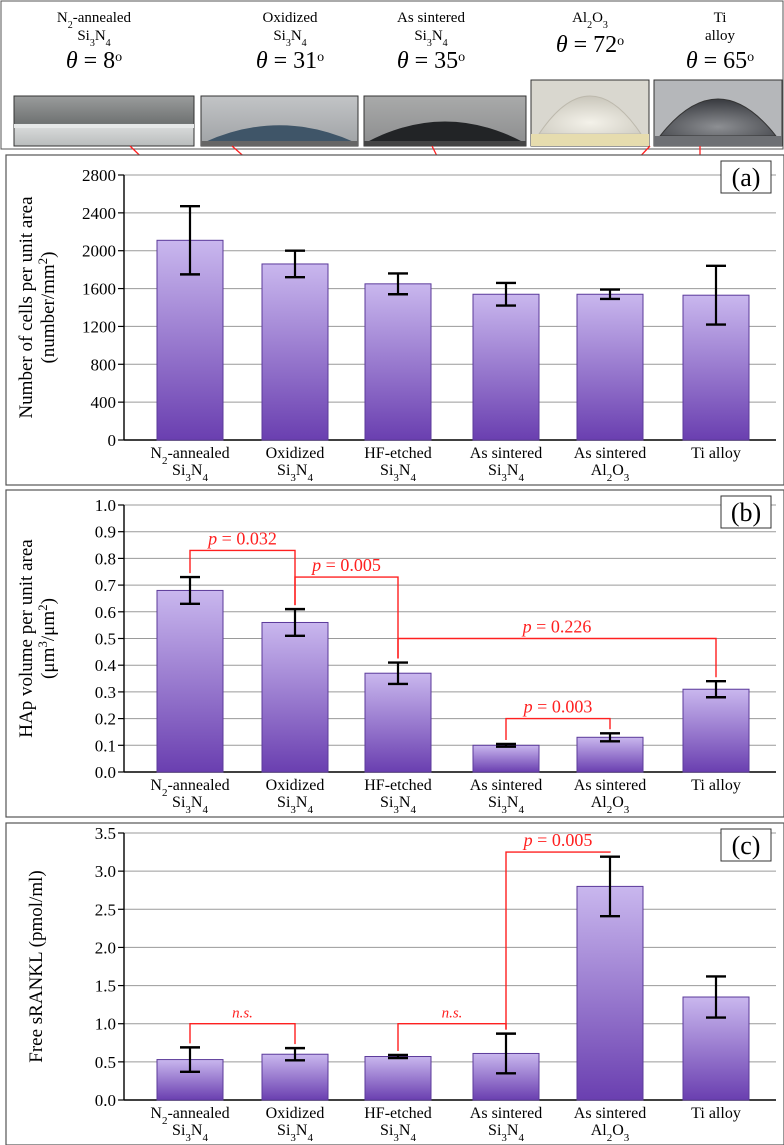  What do you see at coordinates (94, 20) in the screenshot?
I see `header-sample-name: N2-annealed` at bounding box center [94, 20].